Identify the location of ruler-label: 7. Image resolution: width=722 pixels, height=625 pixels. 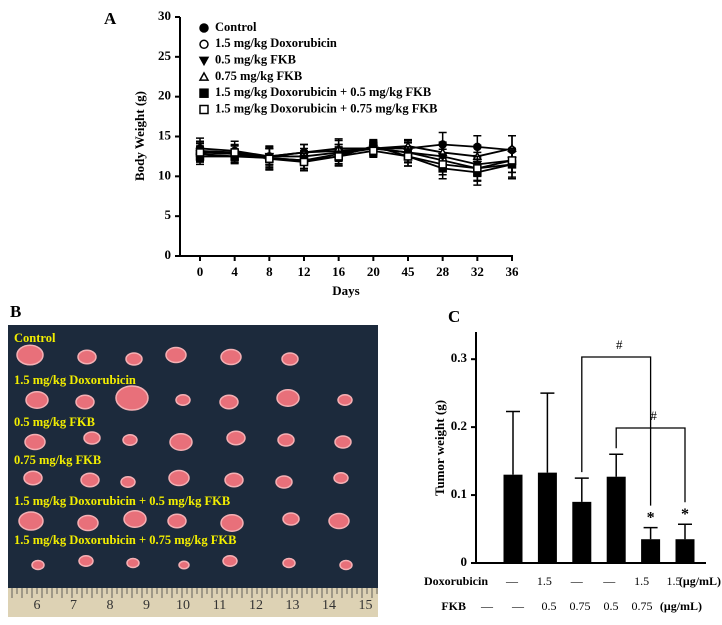
(73, 605).